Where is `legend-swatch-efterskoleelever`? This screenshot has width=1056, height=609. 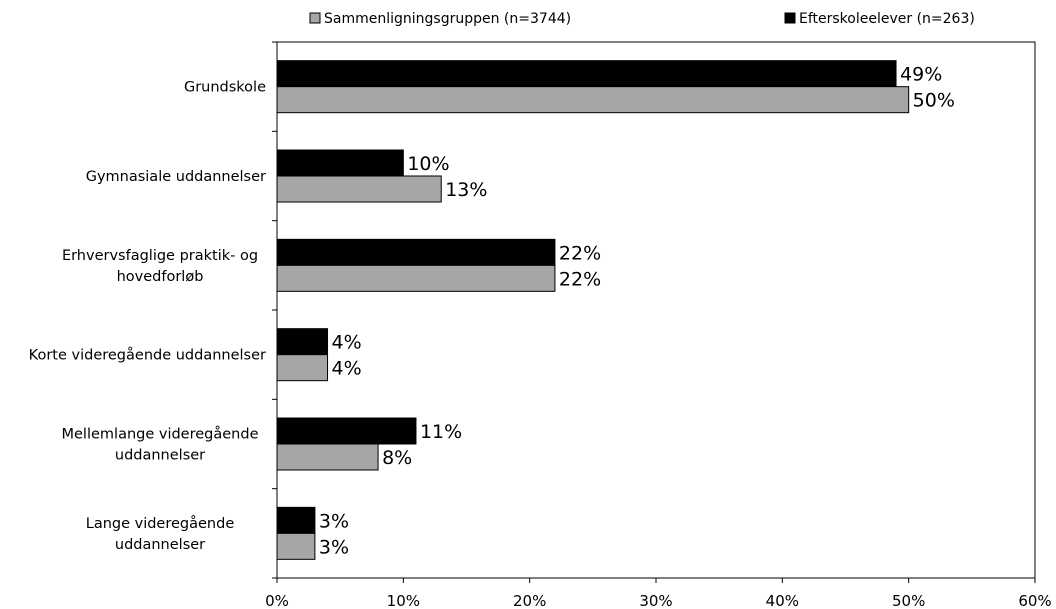
legend-swatch-efterskoleelever is located at coordinates (790, 18).